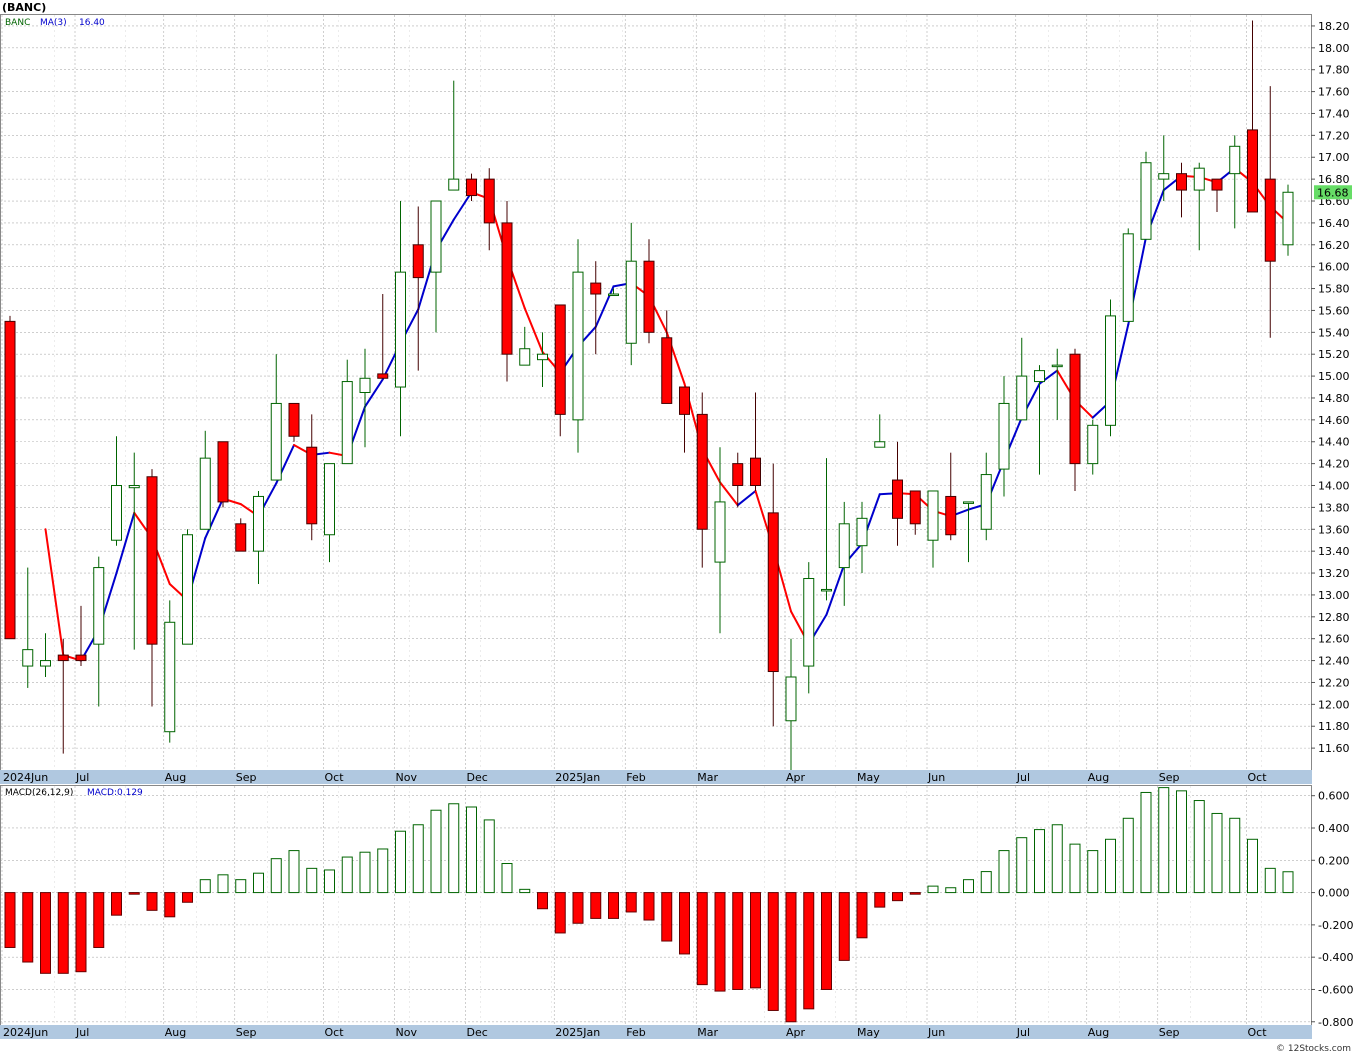 Image resolution: width=1360 pixels, height=1056 pixels. Describe the element at coordinates (1334, 179) in the screenshot. I see `price-tick-label: 16.80` at that location.